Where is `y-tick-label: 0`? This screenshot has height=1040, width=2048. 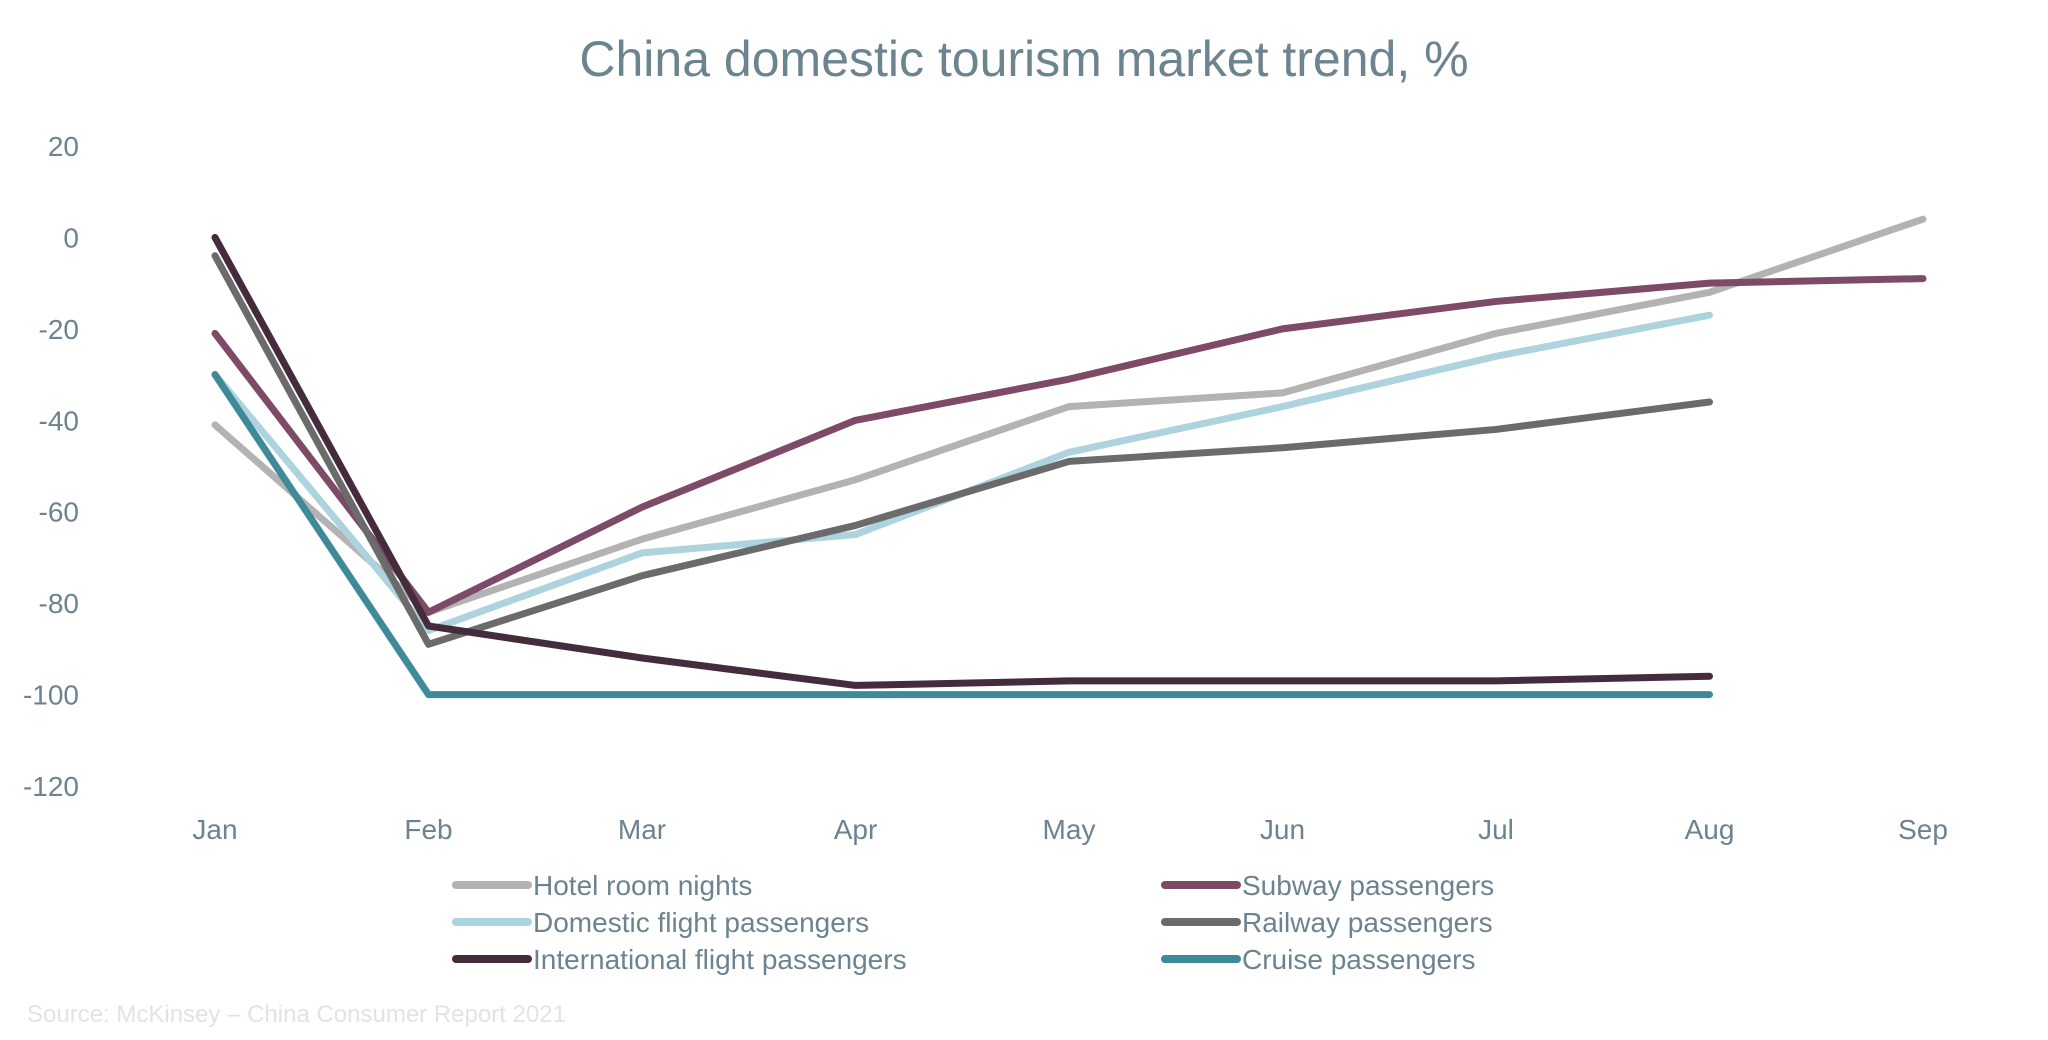 y-tick-label: 0 is located at coordinates (71, 237).